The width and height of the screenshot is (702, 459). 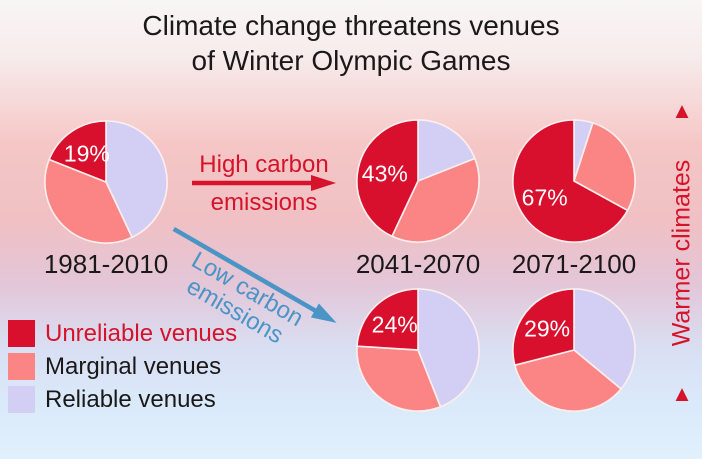 I want to click on pie-percent-label: 29%, so click(x=547, y=328).